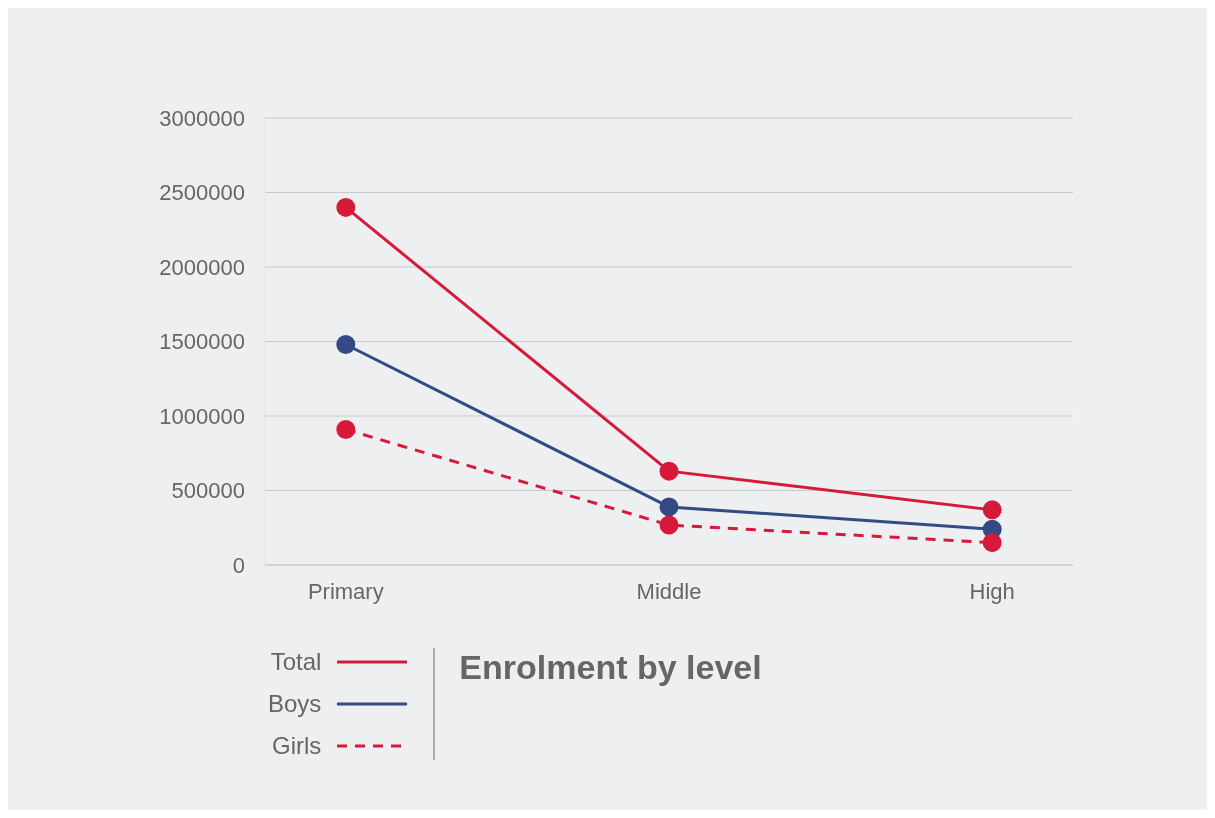 This screenshot has width=1215, height=818. Describe the element at coordinates (345, 591) in the screenshot. I see `x-tick-label: Primary` at that location.